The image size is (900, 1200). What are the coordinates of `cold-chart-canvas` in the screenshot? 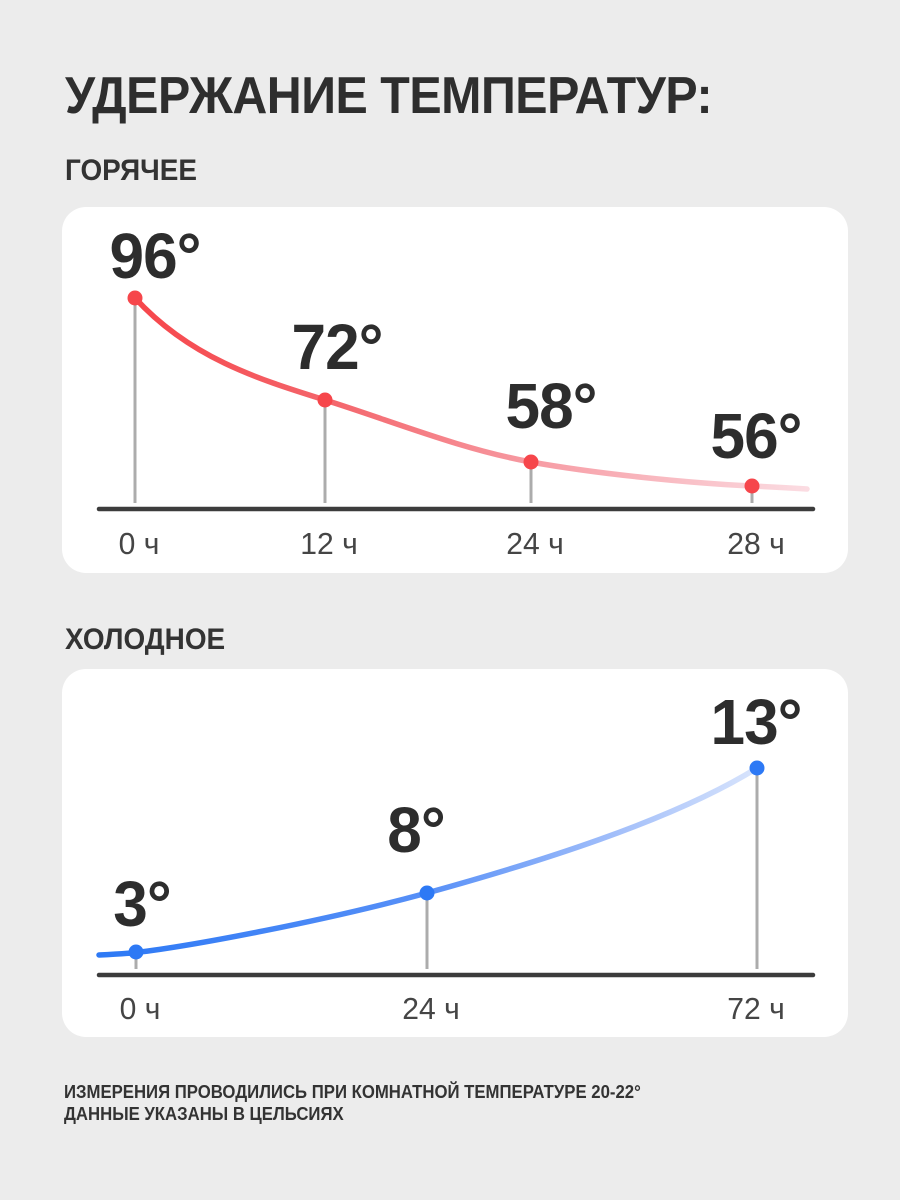 It's located at (456, 869).